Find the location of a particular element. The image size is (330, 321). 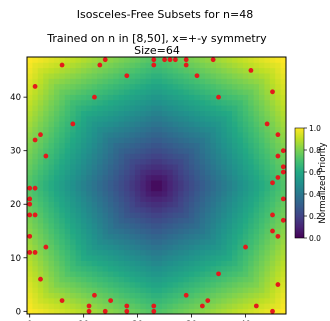

y-tick-label: 10 is located at coordinates (15, 259).